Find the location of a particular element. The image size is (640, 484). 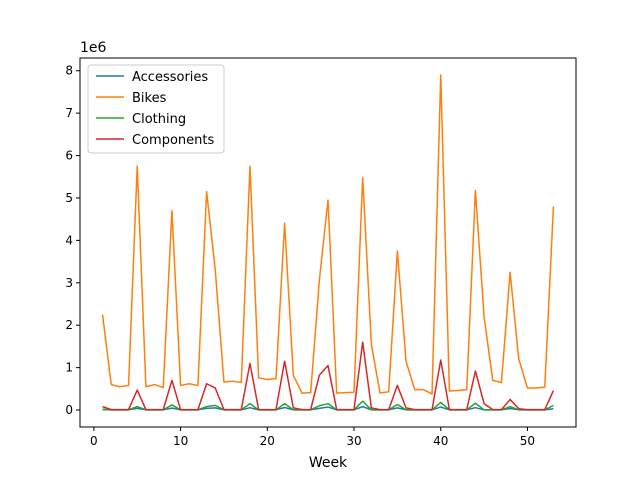

legend: Accessories Bikes Clothing Components is located at coordinates (156, 109).